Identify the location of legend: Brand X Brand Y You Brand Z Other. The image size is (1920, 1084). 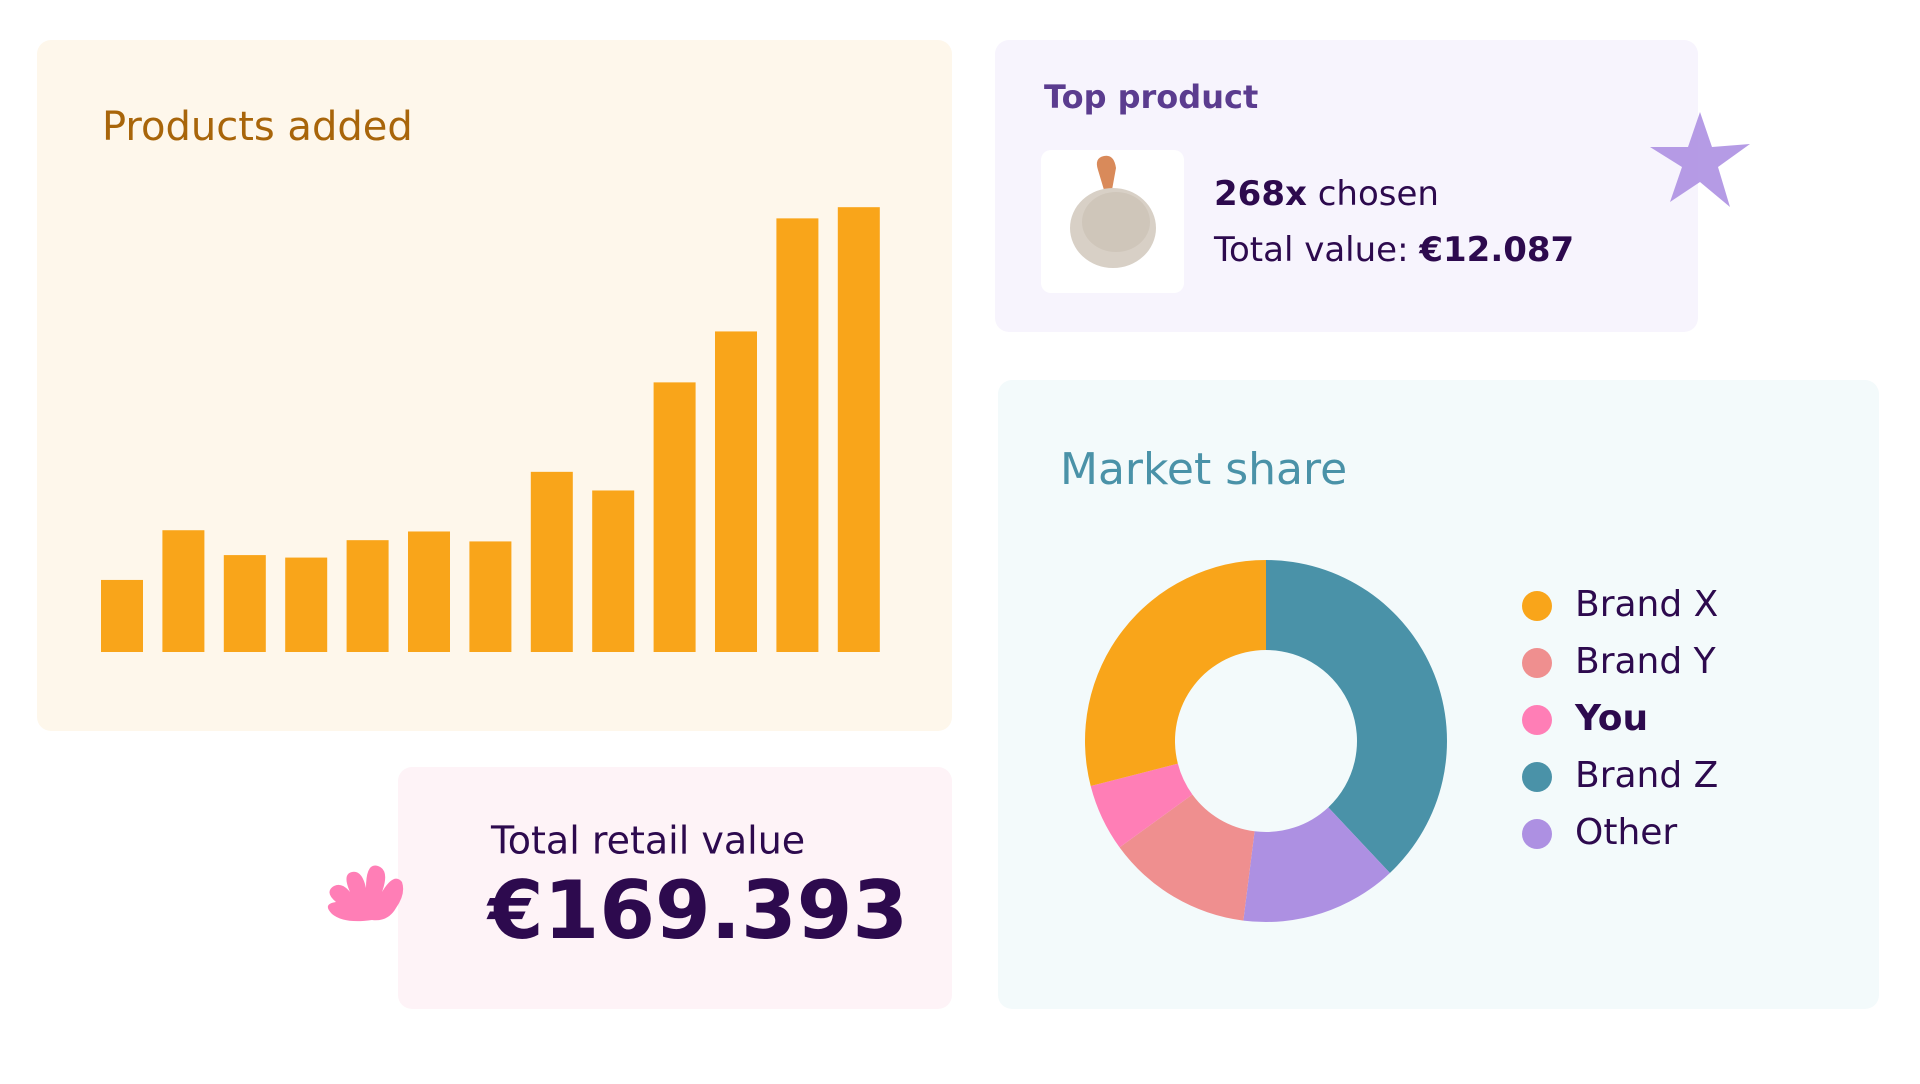
(1620, 718).